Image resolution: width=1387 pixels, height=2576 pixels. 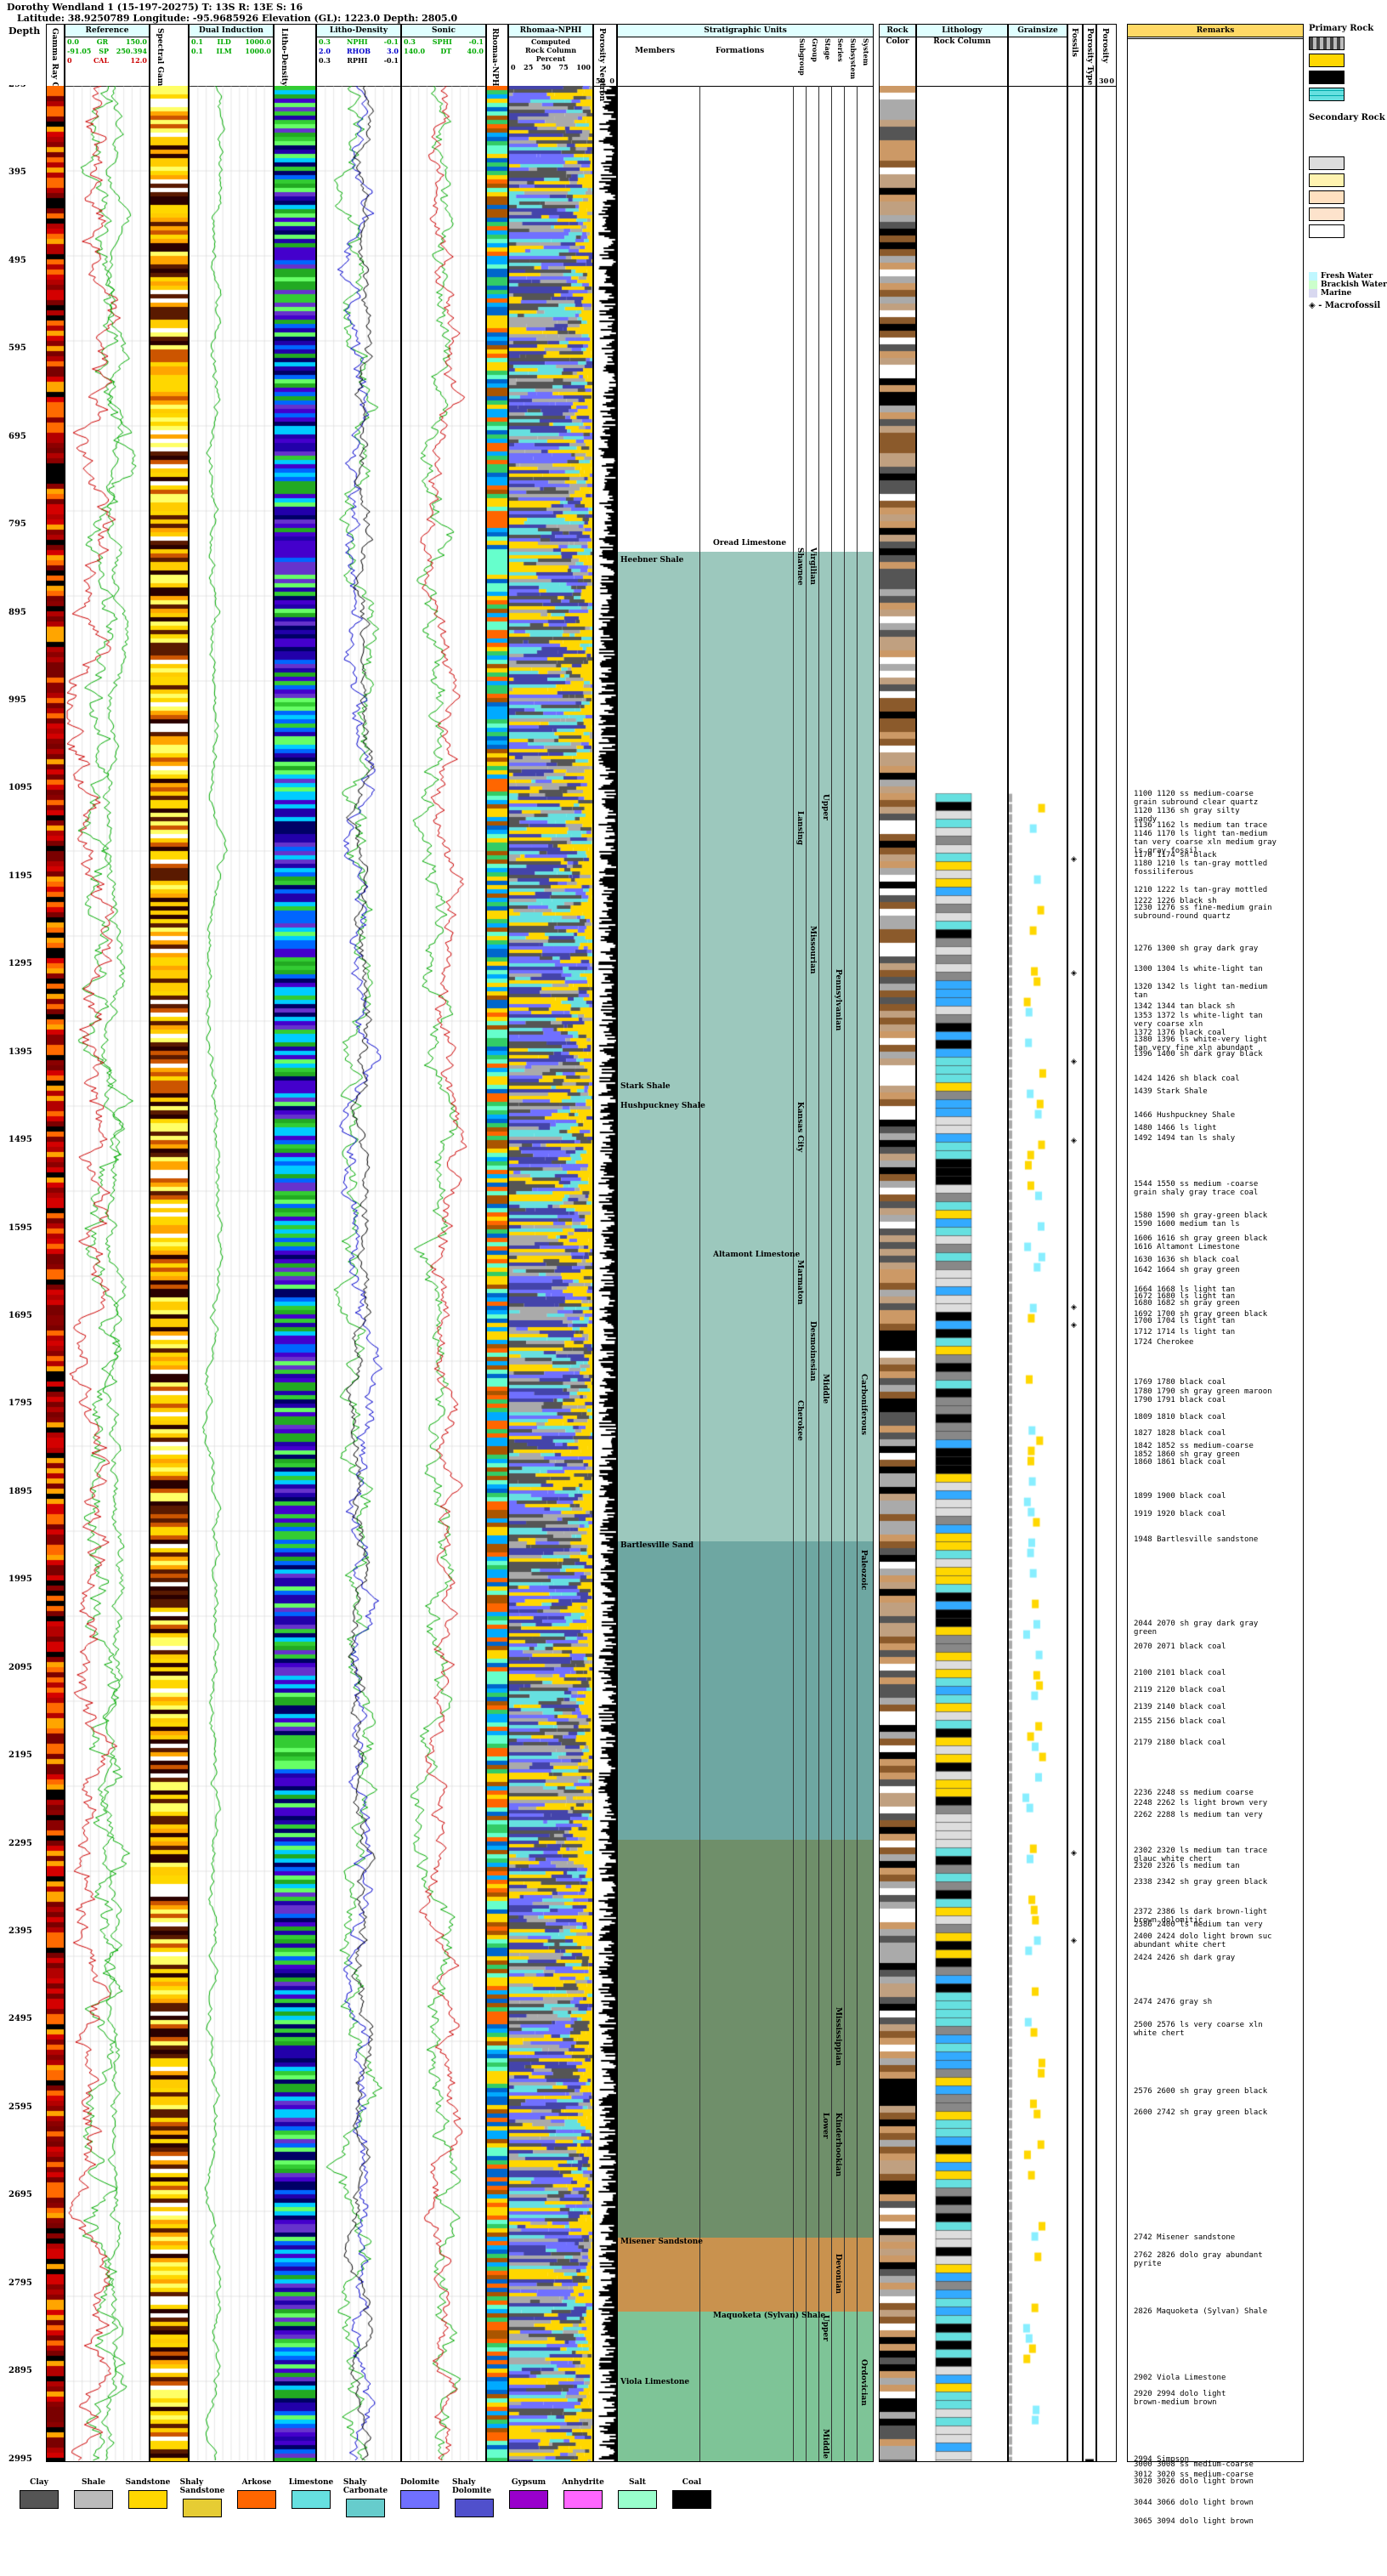 I want to click on track-lithology: Lithology Rock Column, so click(x=962, y=1243).